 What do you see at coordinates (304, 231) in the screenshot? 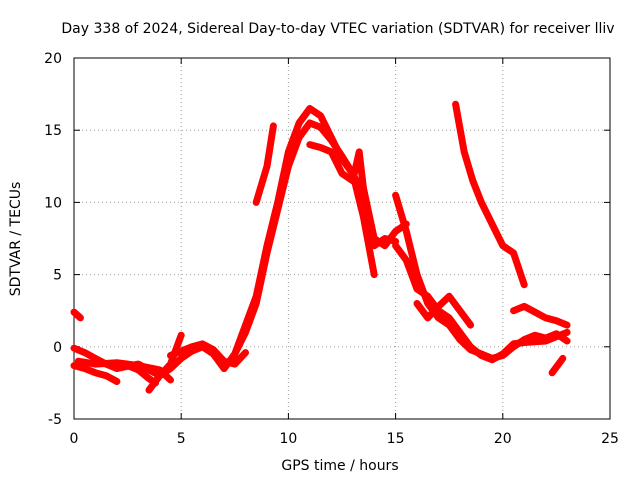
I see `series-arc-rise-b` at bounding box center [304, 231].